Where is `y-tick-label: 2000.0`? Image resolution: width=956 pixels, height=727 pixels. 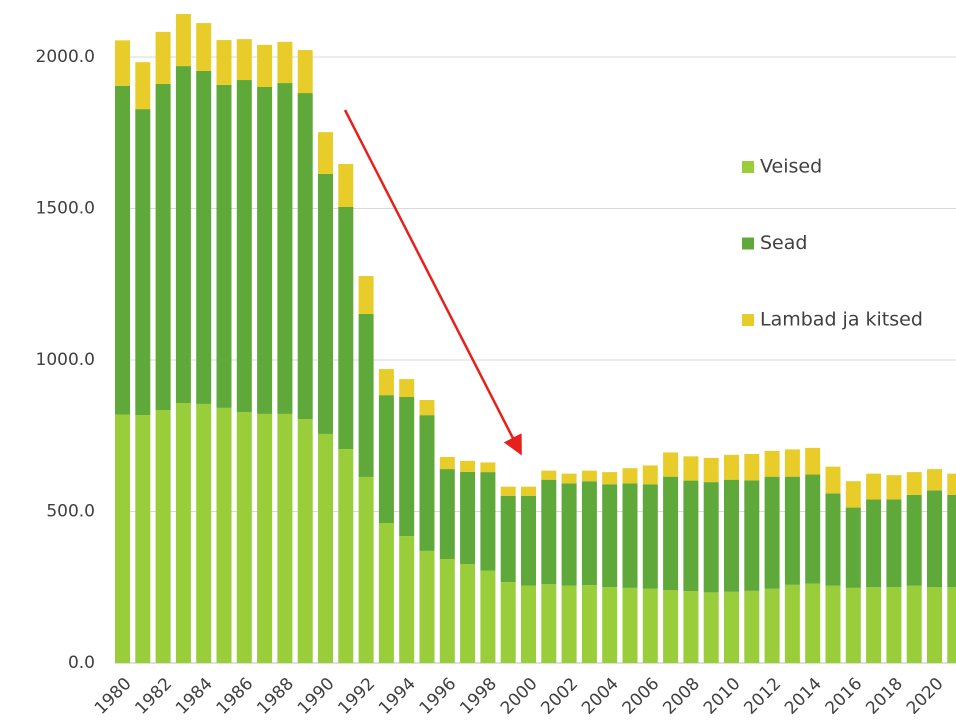
y-tick-label: 2000.0 is located at coordinates (65, 57).